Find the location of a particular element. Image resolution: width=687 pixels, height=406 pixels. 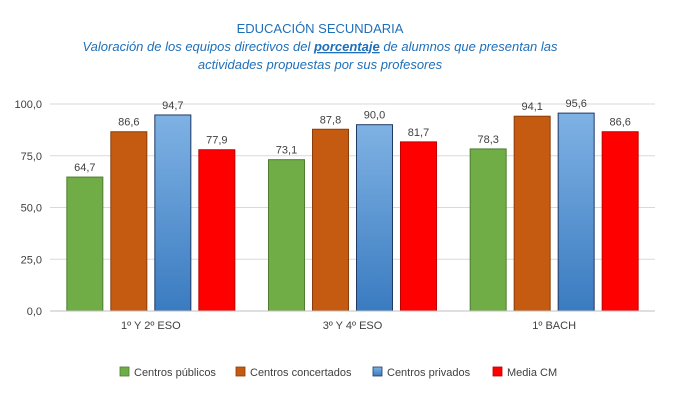

y-tick-label: 100,0 is located at coordinates (28, 105).